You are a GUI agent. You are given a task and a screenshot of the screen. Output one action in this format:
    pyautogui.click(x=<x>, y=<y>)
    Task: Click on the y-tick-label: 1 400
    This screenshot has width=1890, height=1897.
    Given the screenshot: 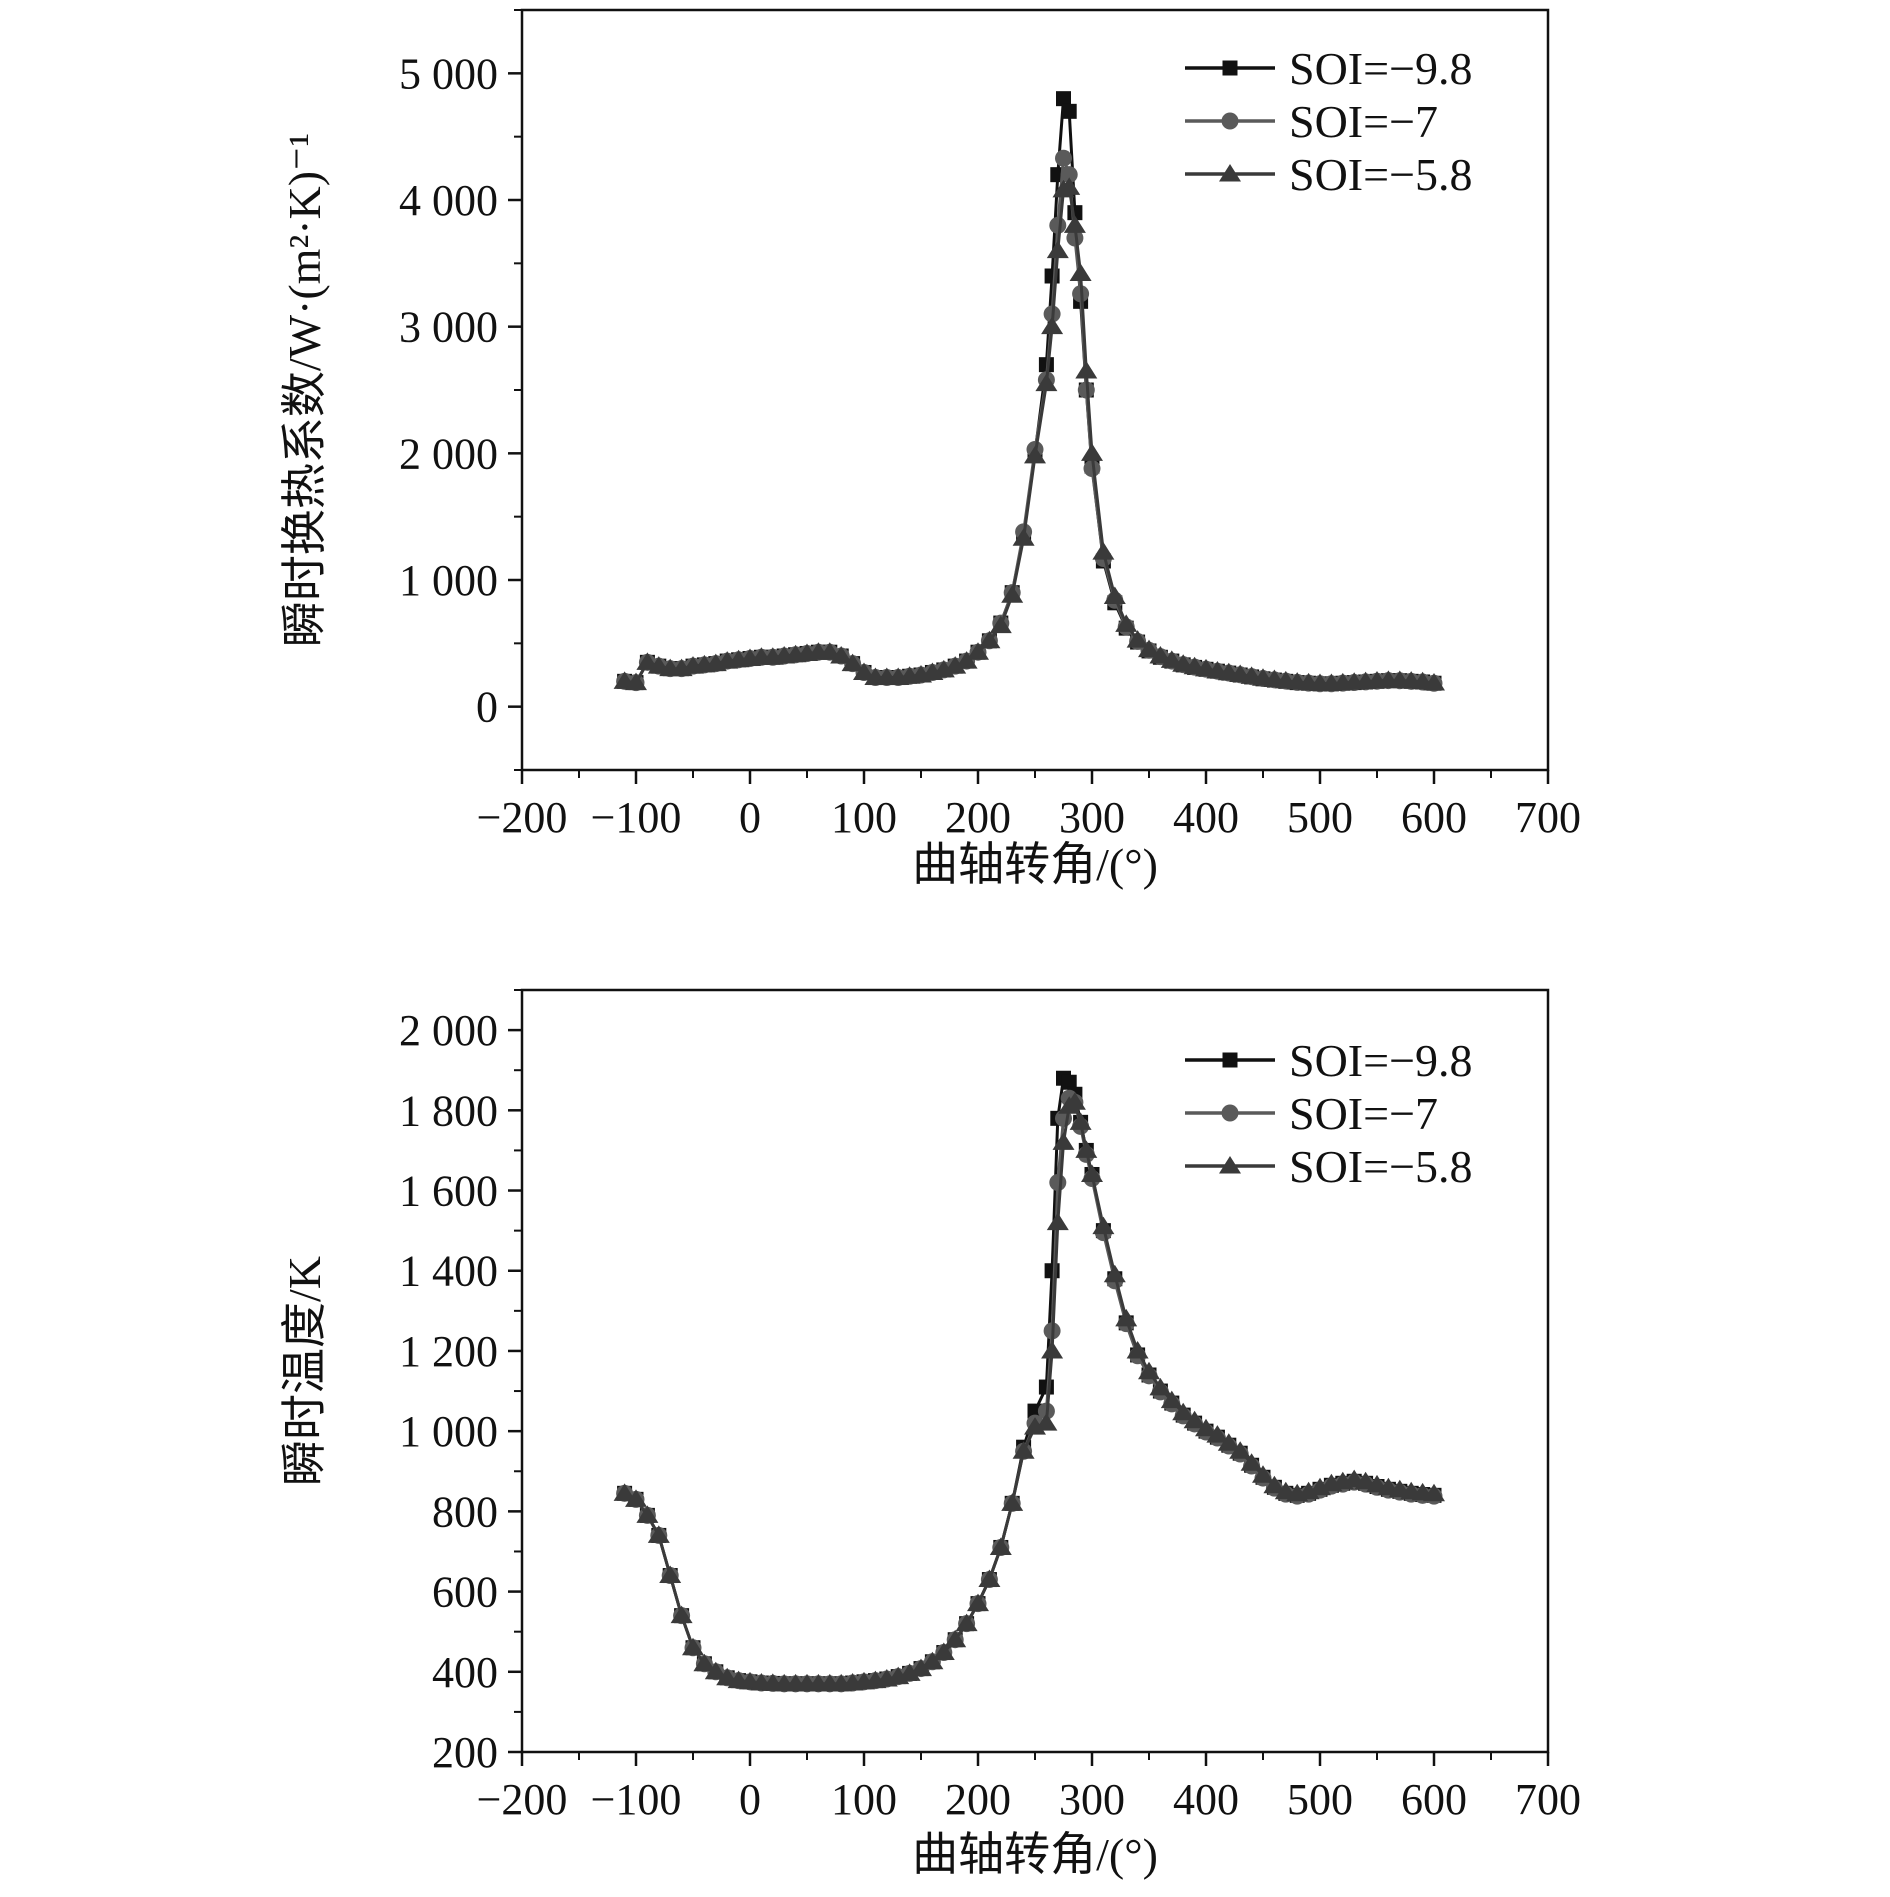 What is the action you would take?
    pyautogui.click(x=448, y=1271)
    